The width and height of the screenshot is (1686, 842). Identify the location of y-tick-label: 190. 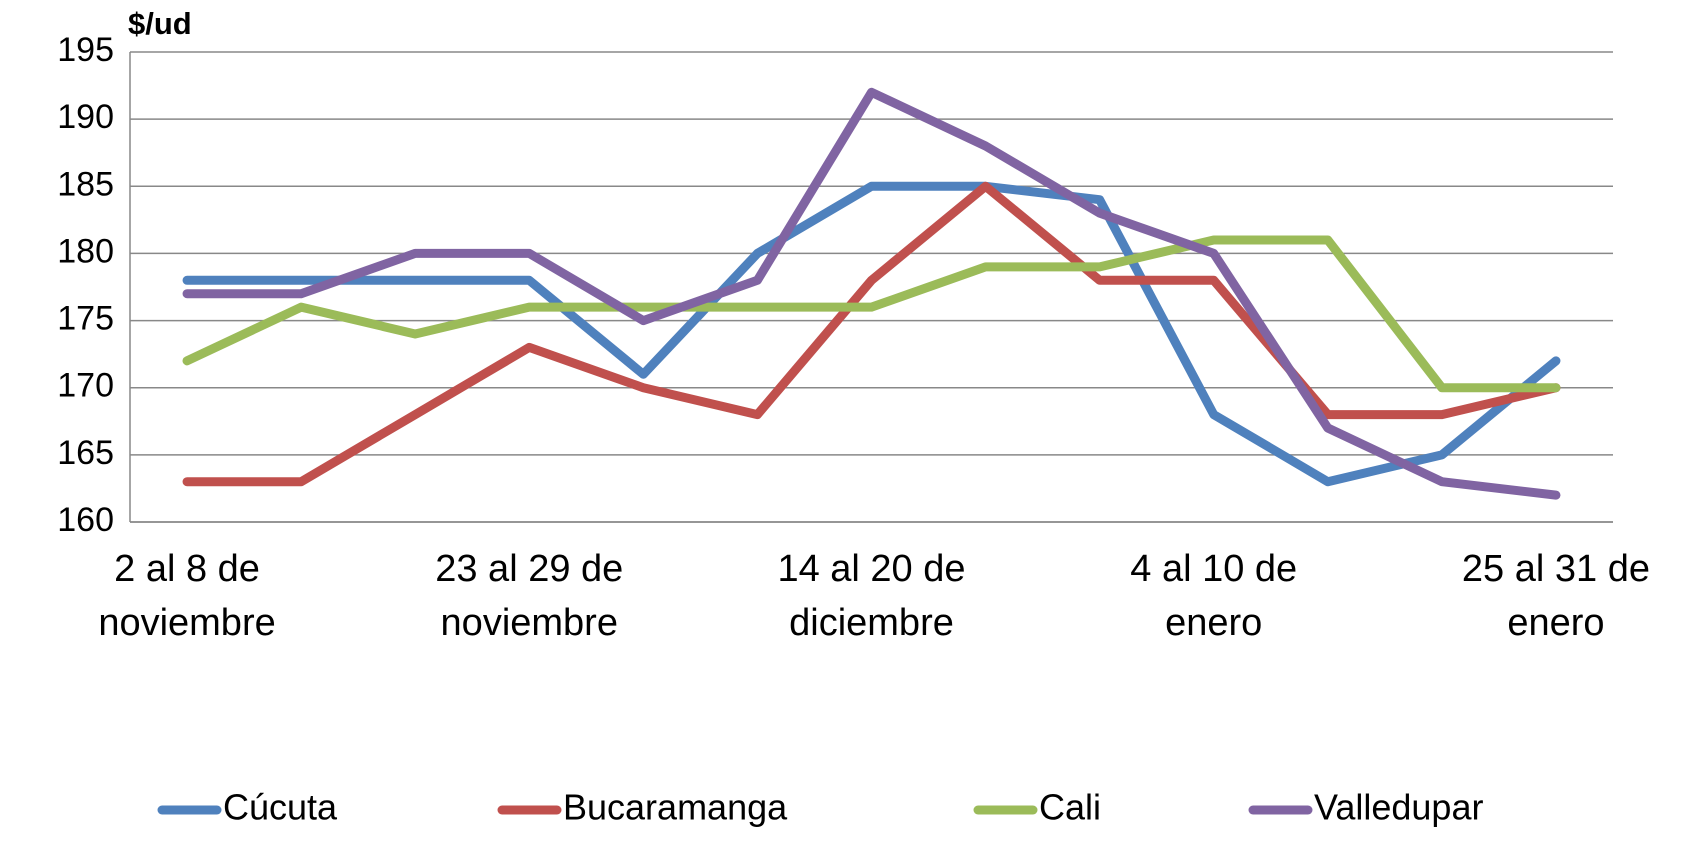
(85, 117).